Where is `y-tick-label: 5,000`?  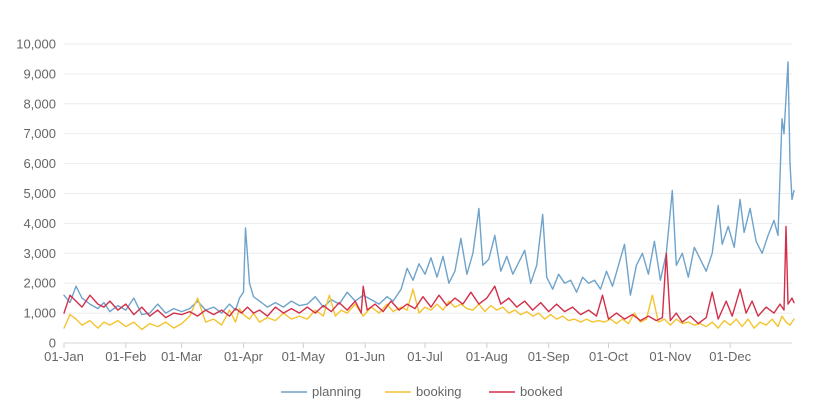
y-tick-label: 5,000 is located at coordinates (39, 193).